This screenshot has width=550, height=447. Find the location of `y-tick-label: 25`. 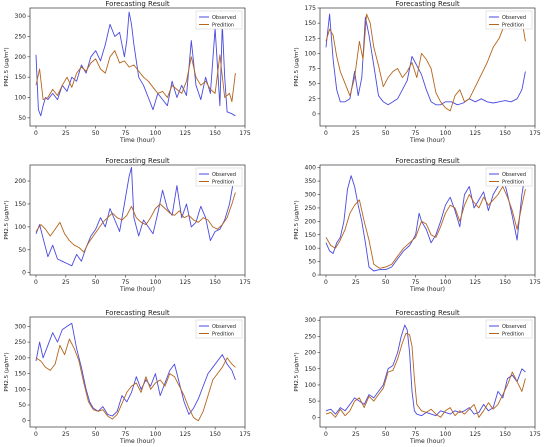

y-tick-label: 25 is located at coordinates (312, 99).